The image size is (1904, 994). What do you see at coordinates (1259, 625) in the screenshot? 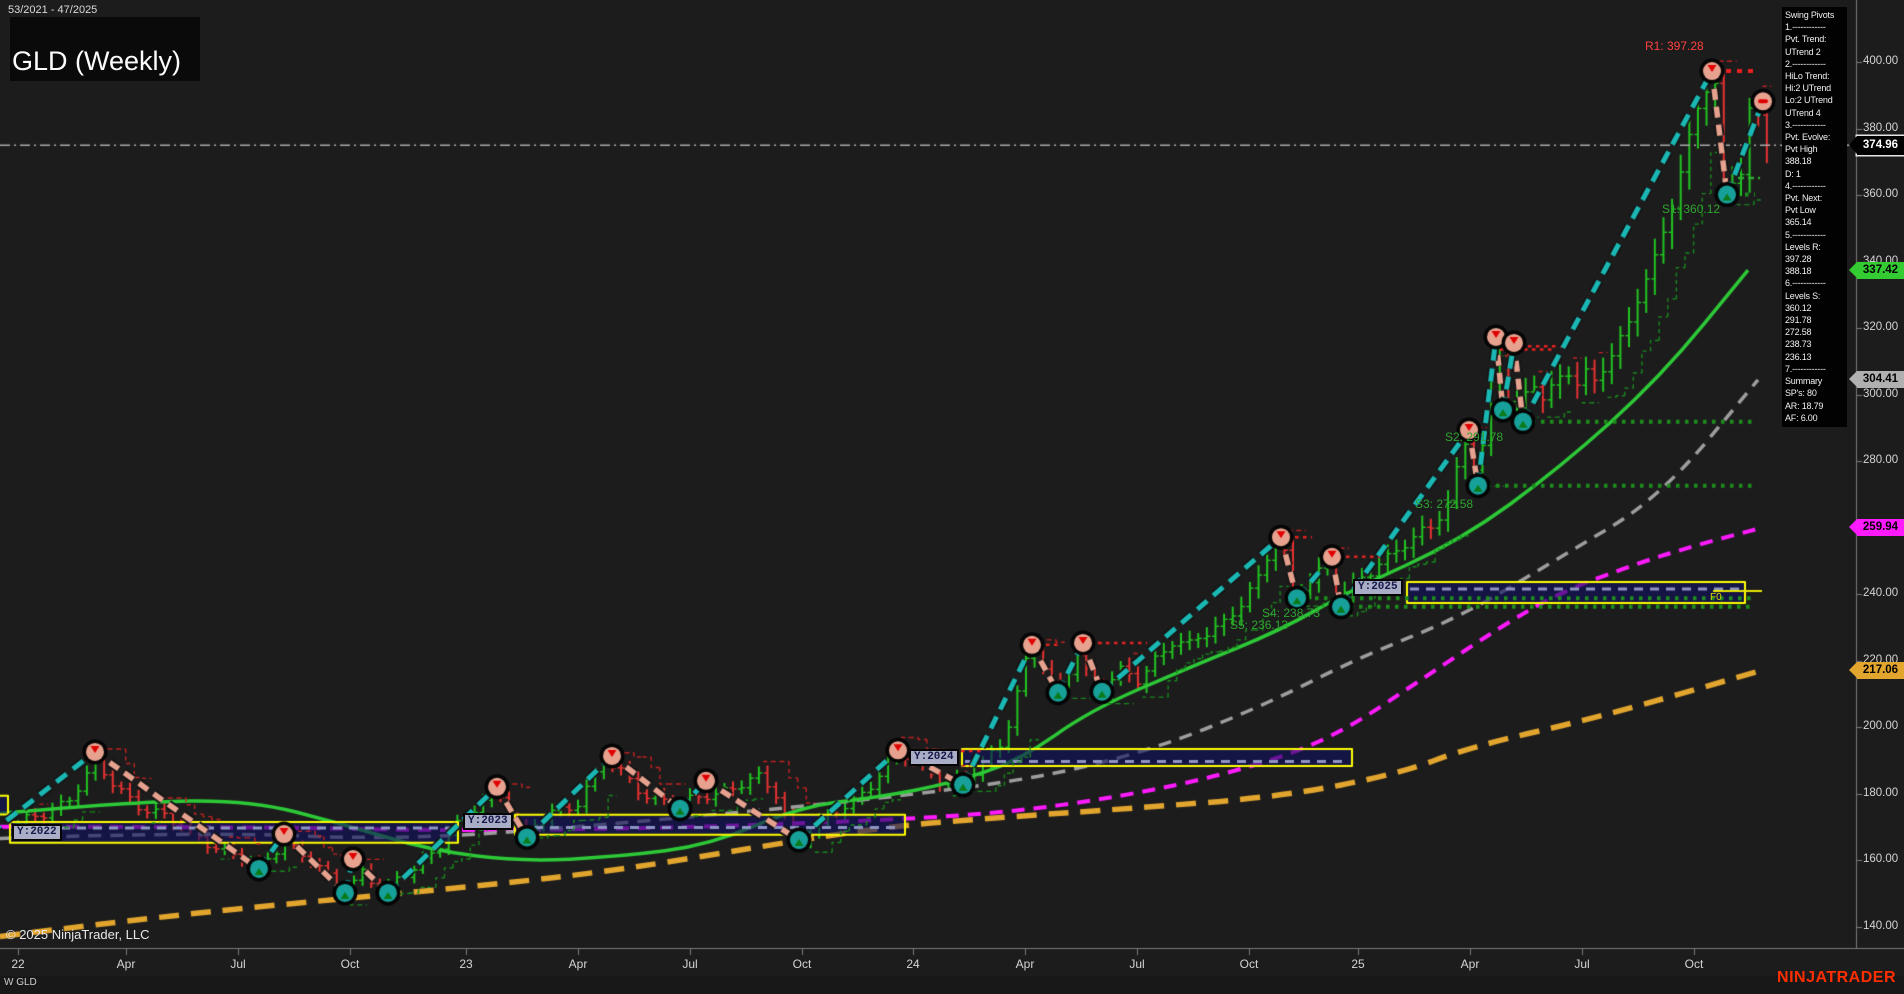
I see `level-annotation: S5: 236.13` at bounding box center [1259, 625].